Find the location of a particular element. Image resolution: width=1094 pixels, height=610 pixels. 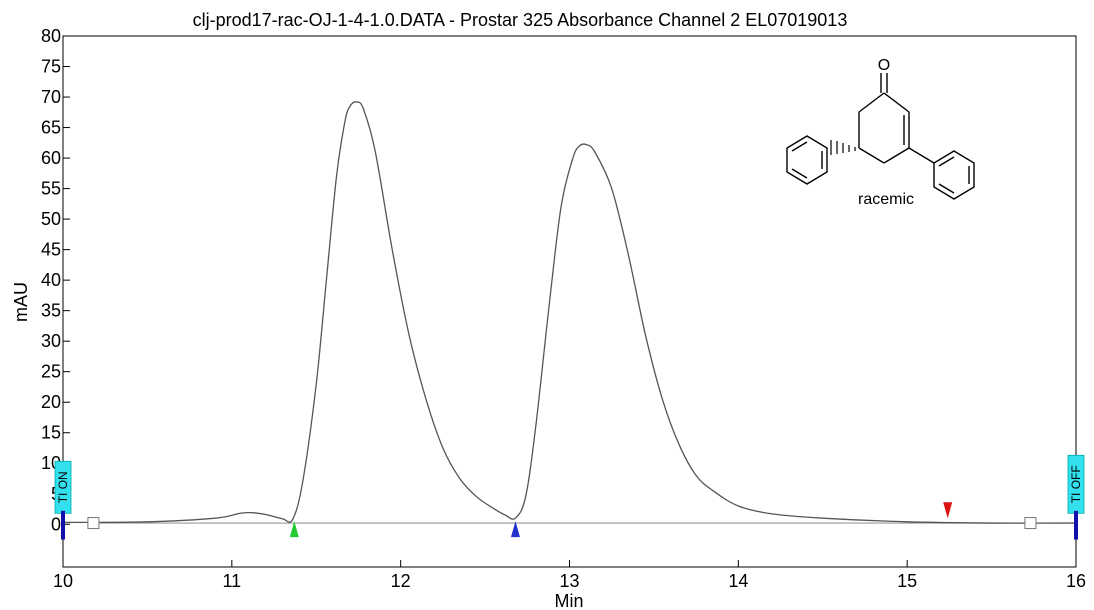

x-axis: 10 11 12 13 14 15 16 is located at coordinates (569, 575).